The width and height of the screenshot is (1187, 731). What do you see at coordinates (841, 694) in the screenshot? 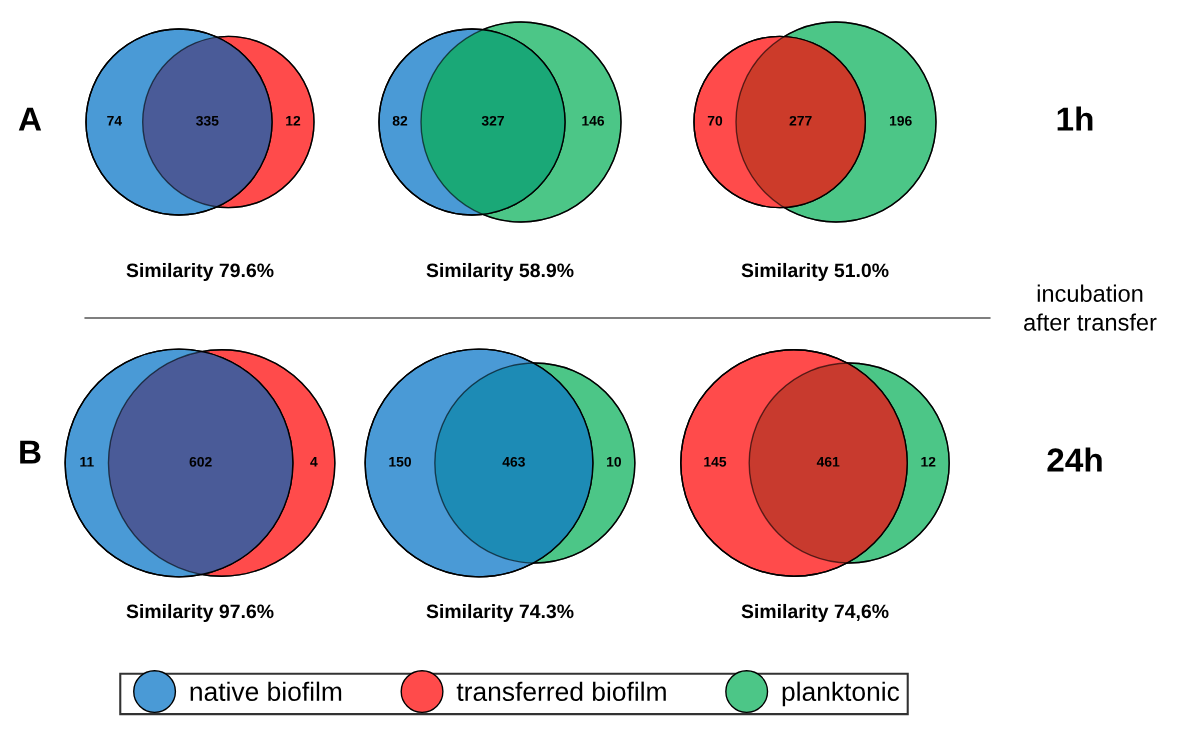
I see `legend-label: planktonic` at bounding box center [841, 694].